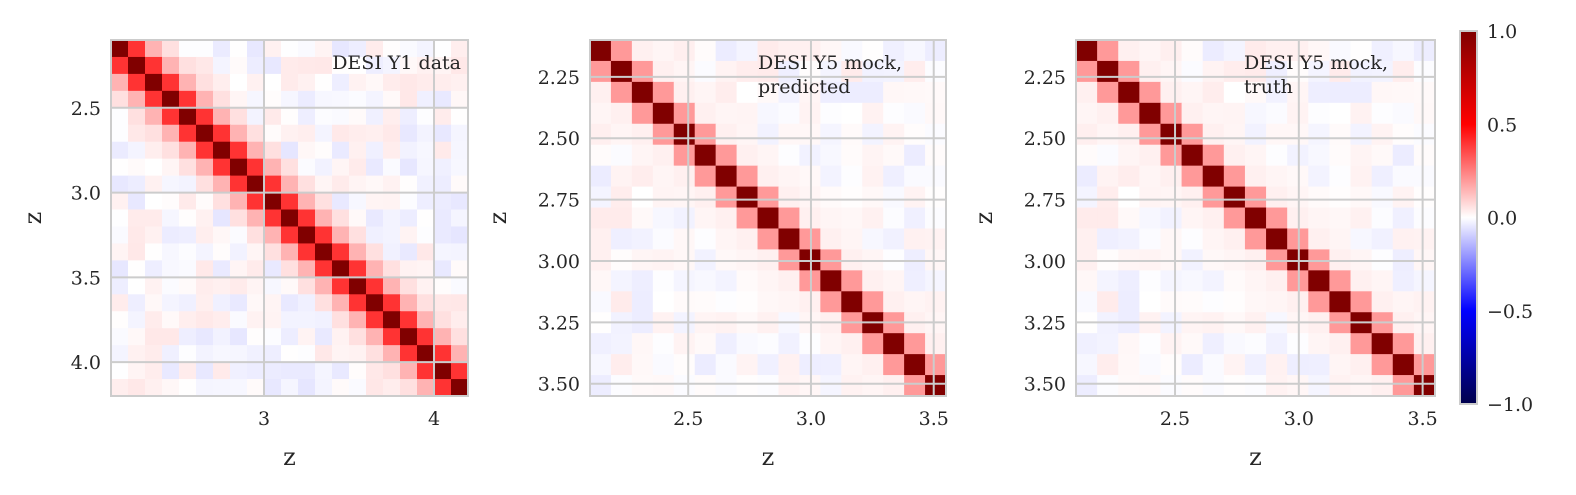 The image size is (1576, 495). Describe the element at coordinates (1316, 63) in the screenshot. I see `panel-title-line: DESI Y5 mock,` at that location.